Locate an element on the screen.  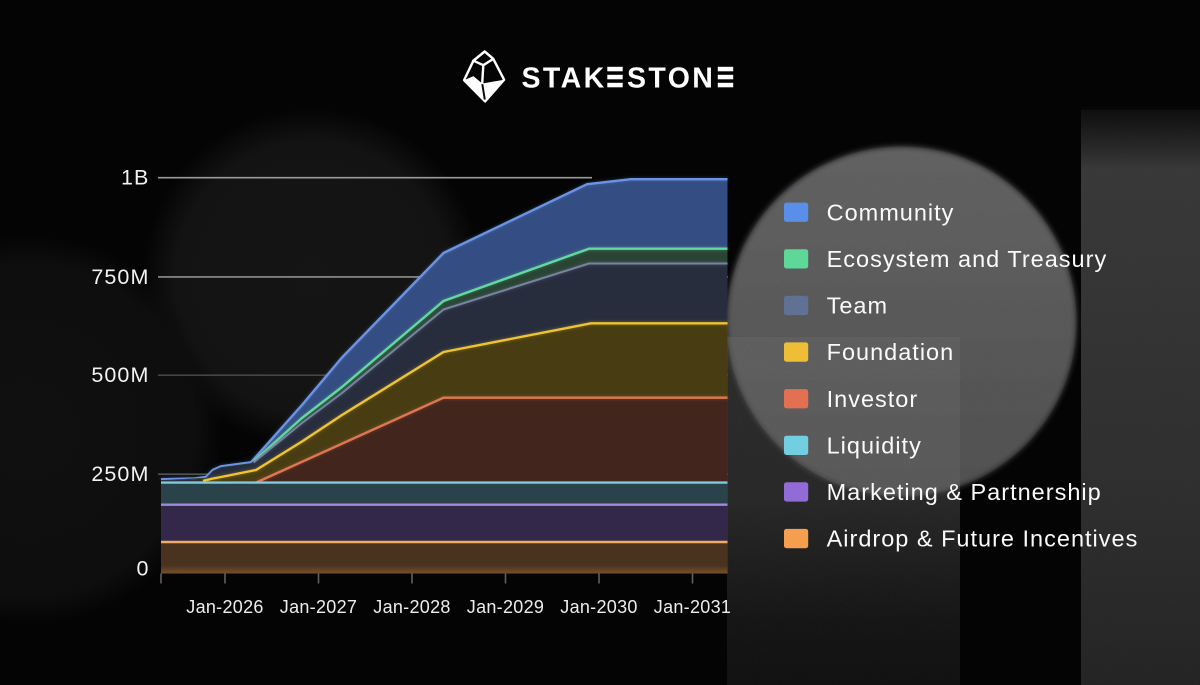
svg-text: Jan-2026 is located at coordinates (224, 607).